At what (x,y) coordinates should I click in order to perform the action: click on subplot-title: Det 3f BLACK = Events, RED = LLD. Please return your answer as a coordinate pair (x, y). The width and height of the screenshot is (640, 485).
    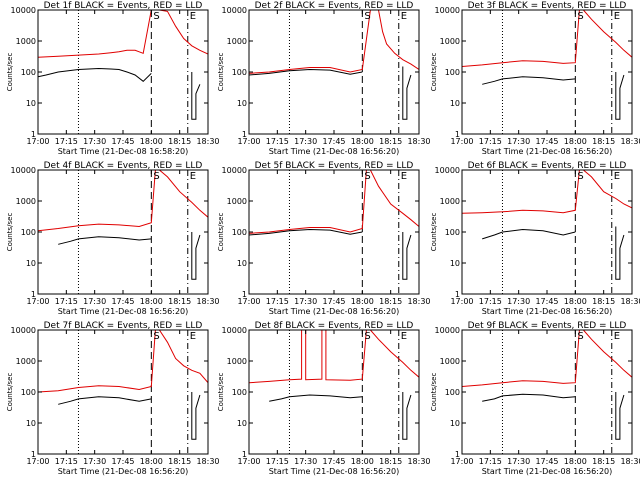
    Looking at the image, I should click on (547, 6).